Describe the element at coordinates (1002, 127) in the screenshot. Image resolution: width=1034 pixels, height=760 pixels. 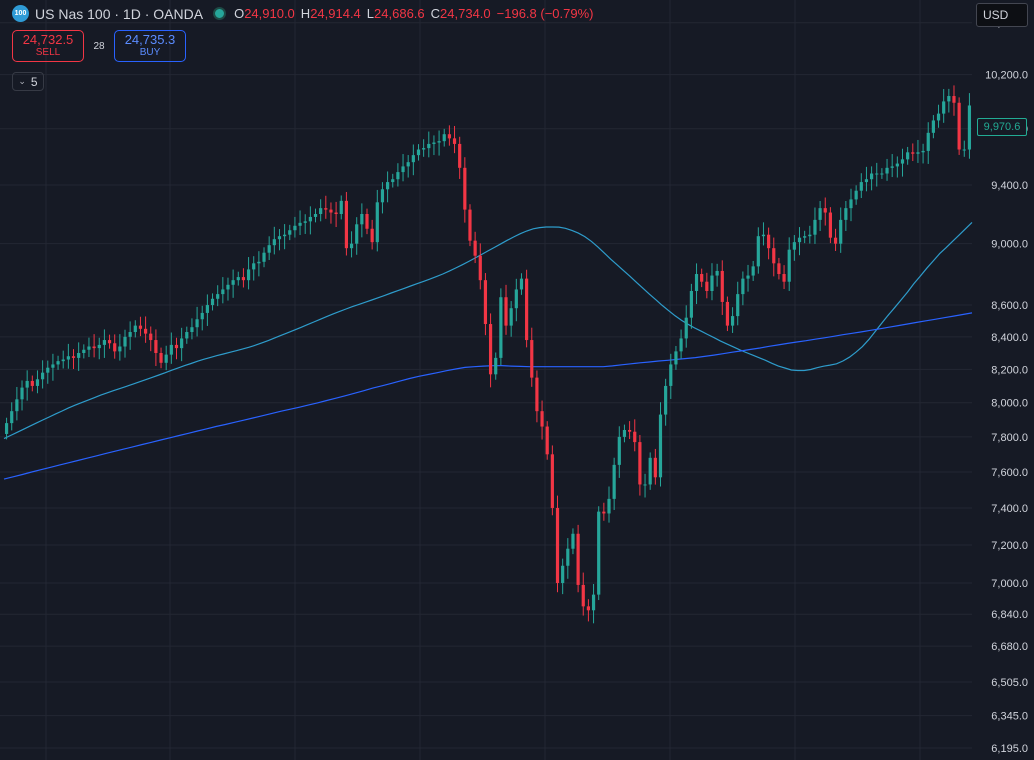
I see `last-price-tag: 9,970.6` at that location.